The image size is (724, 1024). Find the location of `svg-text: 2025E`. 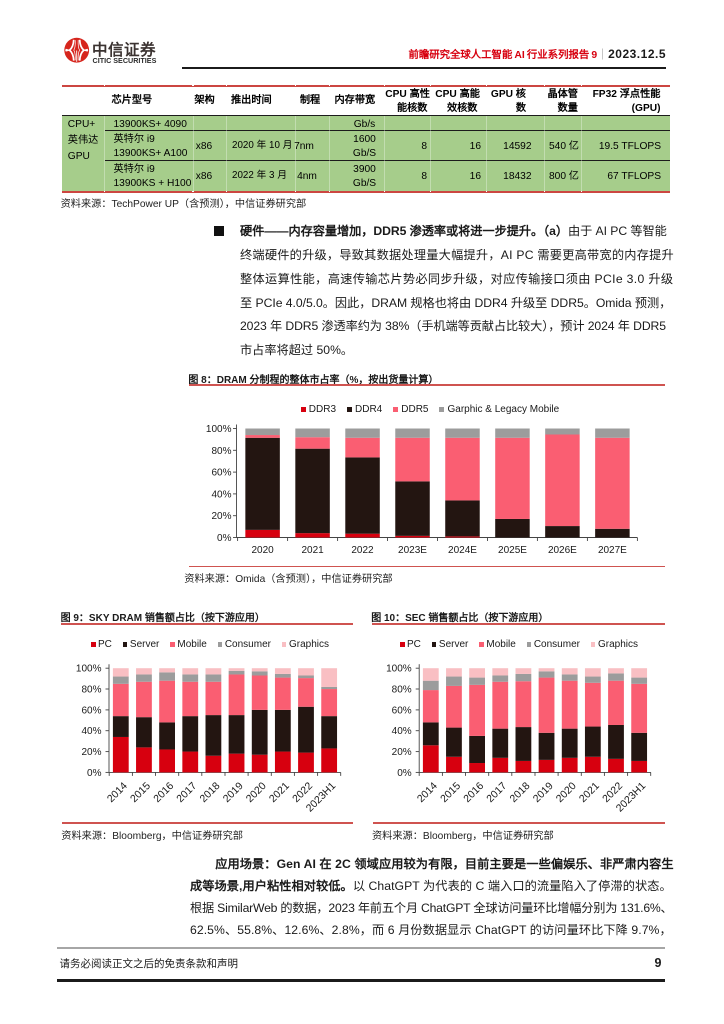

svg-text: 2025E is located at coordinates (512, 550).